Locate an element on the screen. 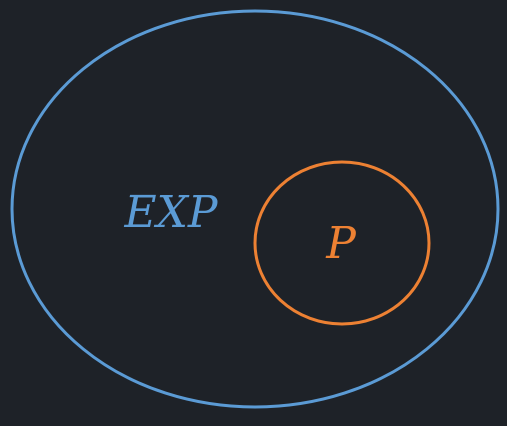 This screenshot has height=426, width=507. p-set-label: P is located at coordinates (341, 243).